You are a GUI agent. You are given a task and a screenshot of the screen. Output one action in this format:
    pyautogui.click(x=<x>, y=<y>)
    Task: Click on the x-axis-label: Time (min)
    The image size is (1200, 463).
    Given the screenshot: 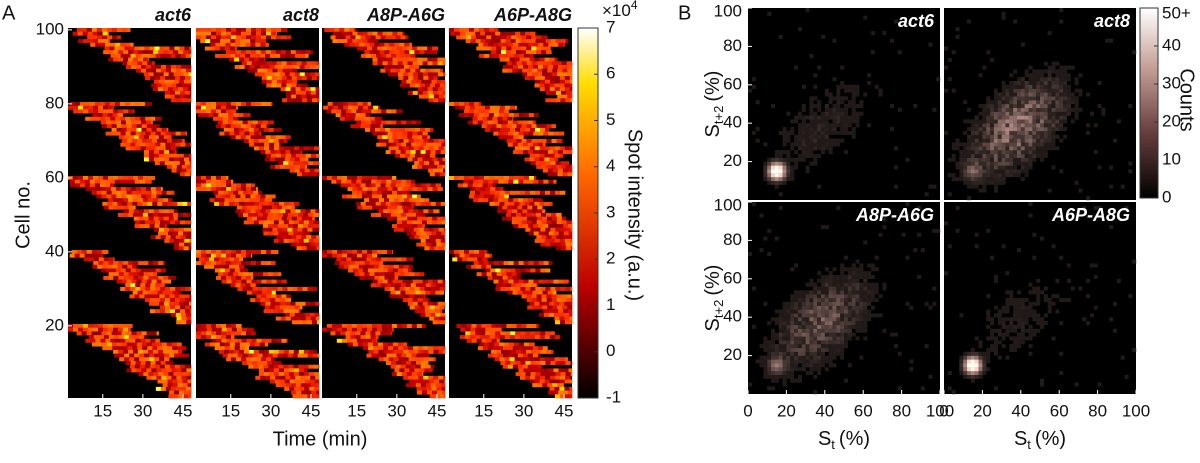 What is the action you would take?
    pyautogui.click(x=320, y=439)
    